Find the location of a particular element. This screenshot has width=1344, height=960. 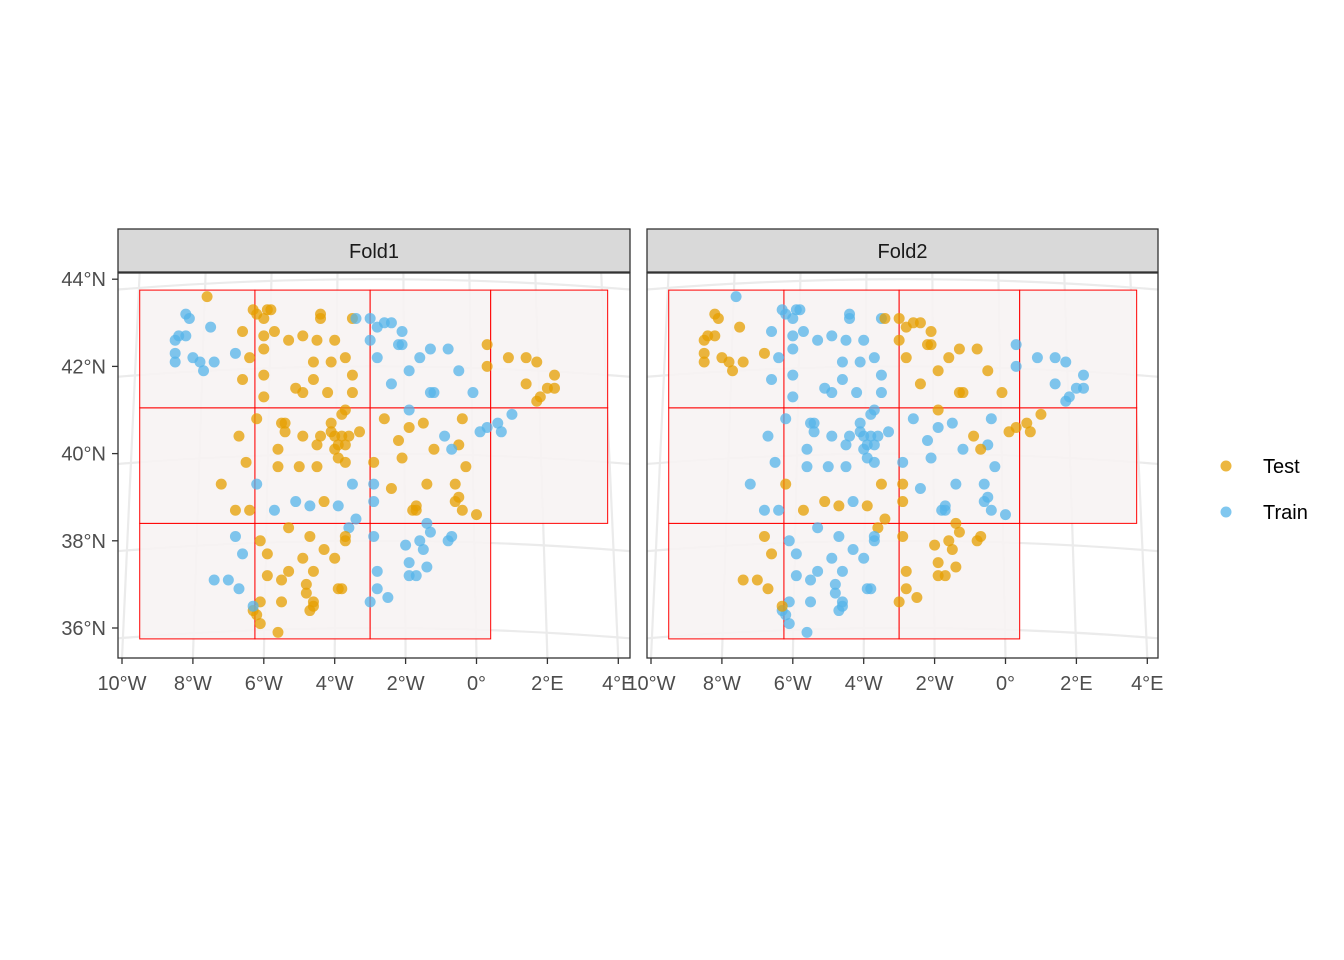

x-tick-label: 4°W is located at coordinates (335, 684).